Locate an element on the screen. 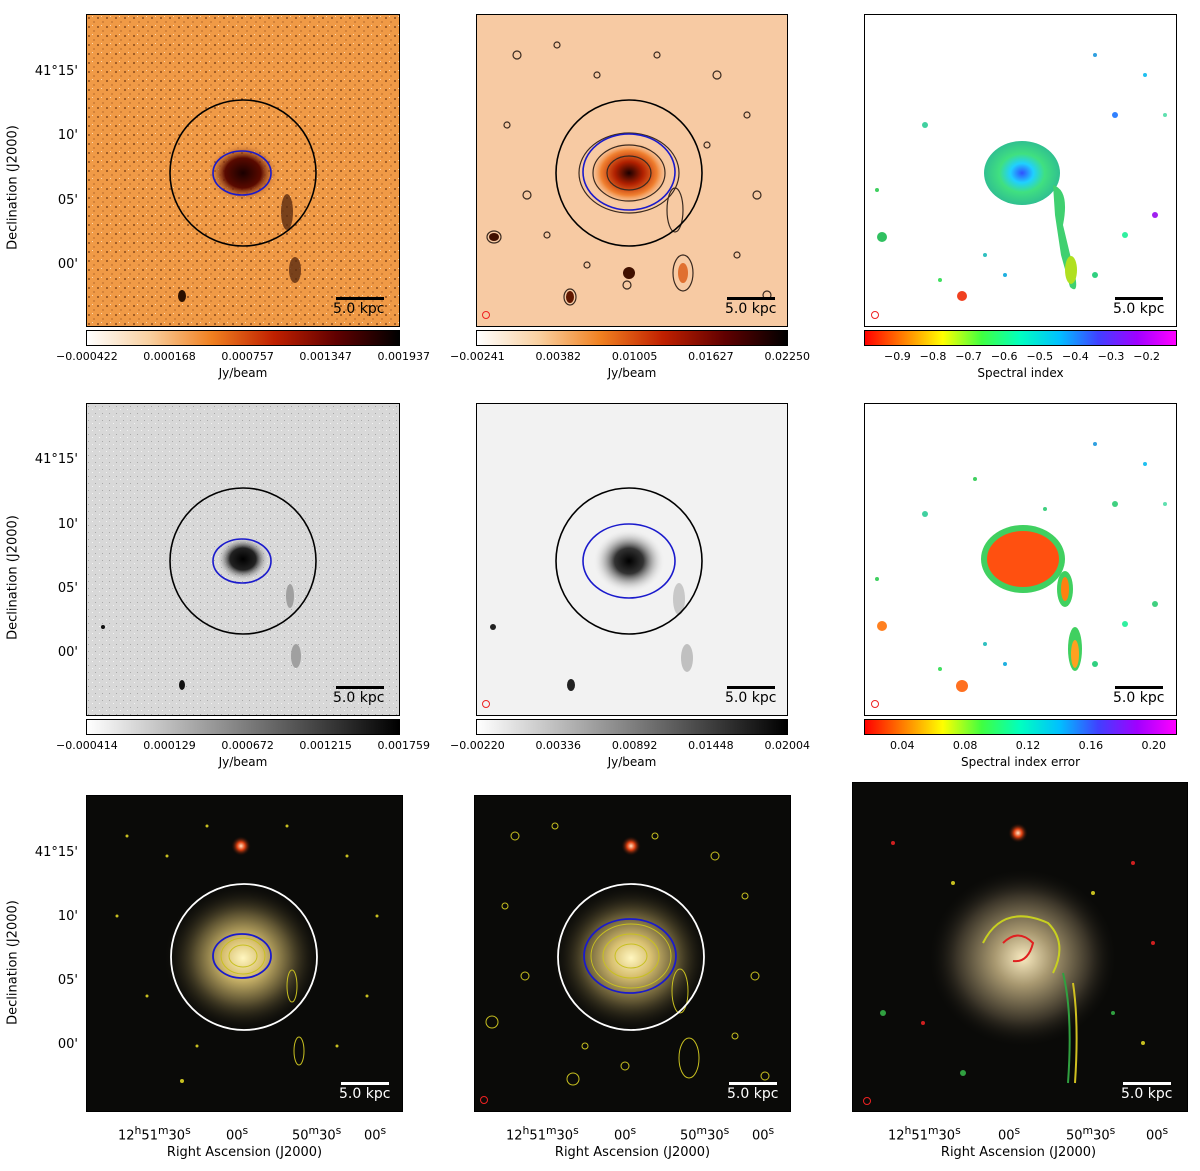 The width and height of the screenshot is (1200, 1171). colorbar-5-ticks: −0.00220 0.00336 0.00892 0.01448 0.02004 is located at coordinates (630, 745).